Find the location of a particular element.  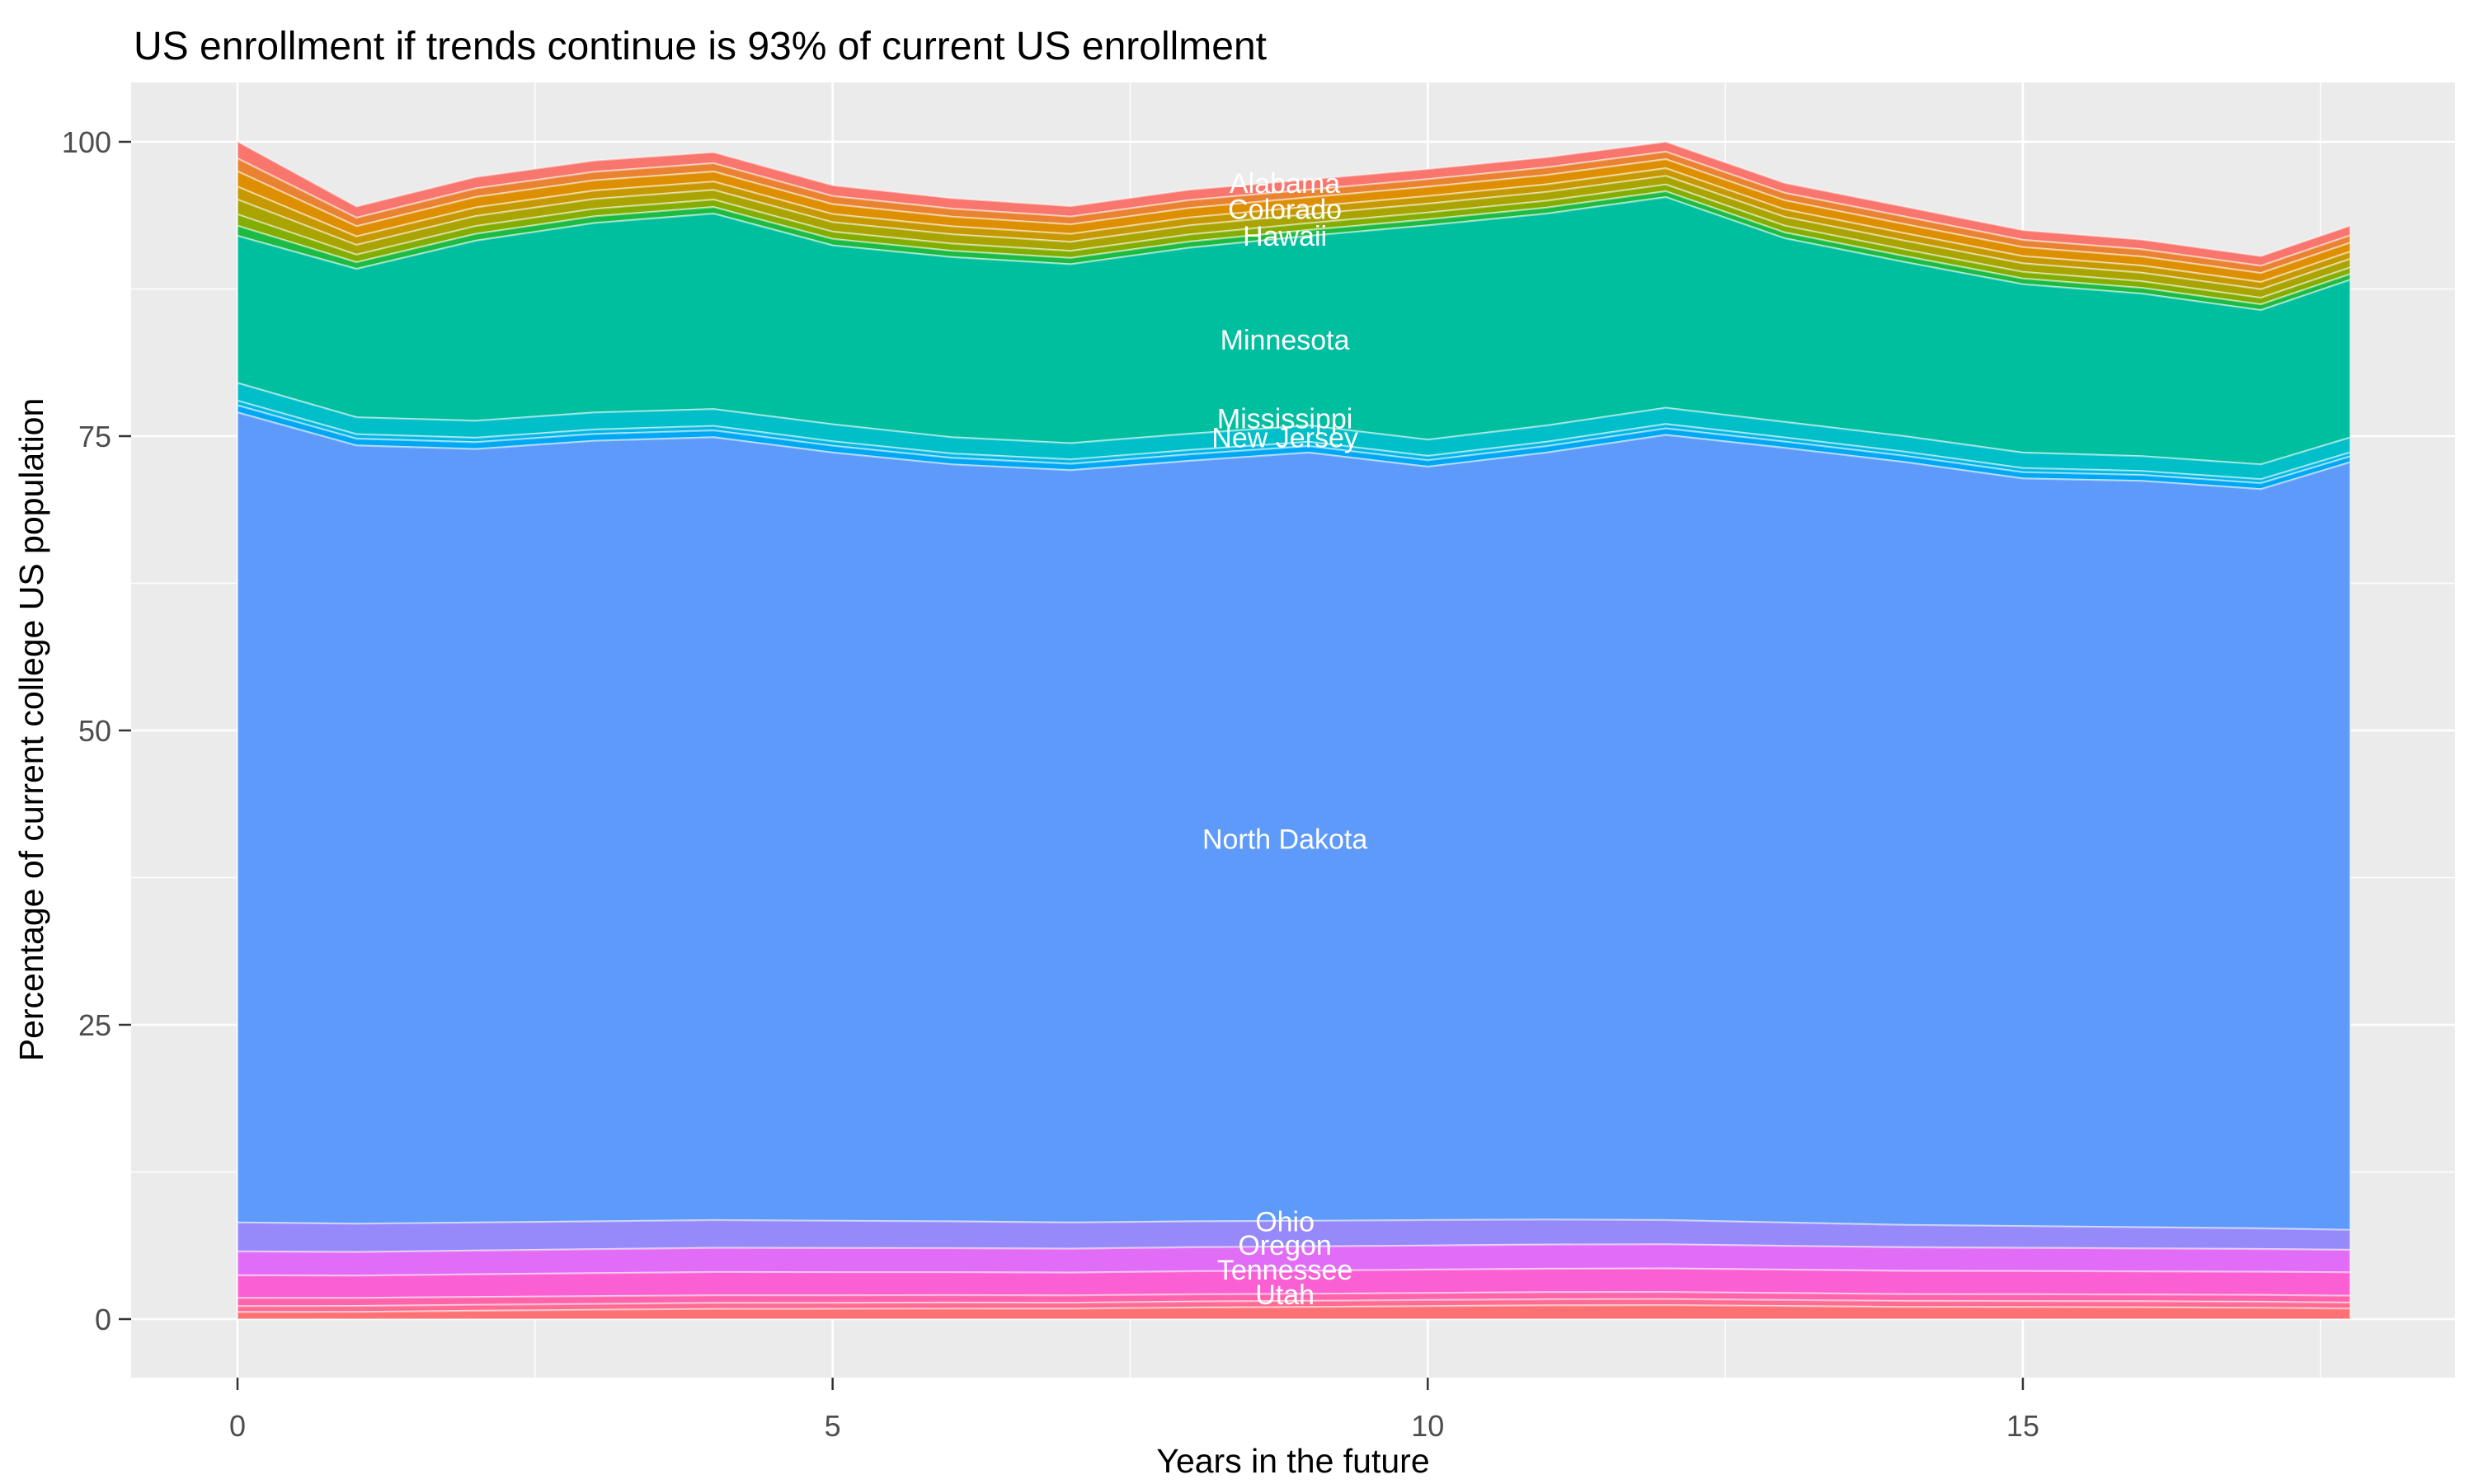

band-label-mississippi: Mississippi is located at coordinates (1284, 419).